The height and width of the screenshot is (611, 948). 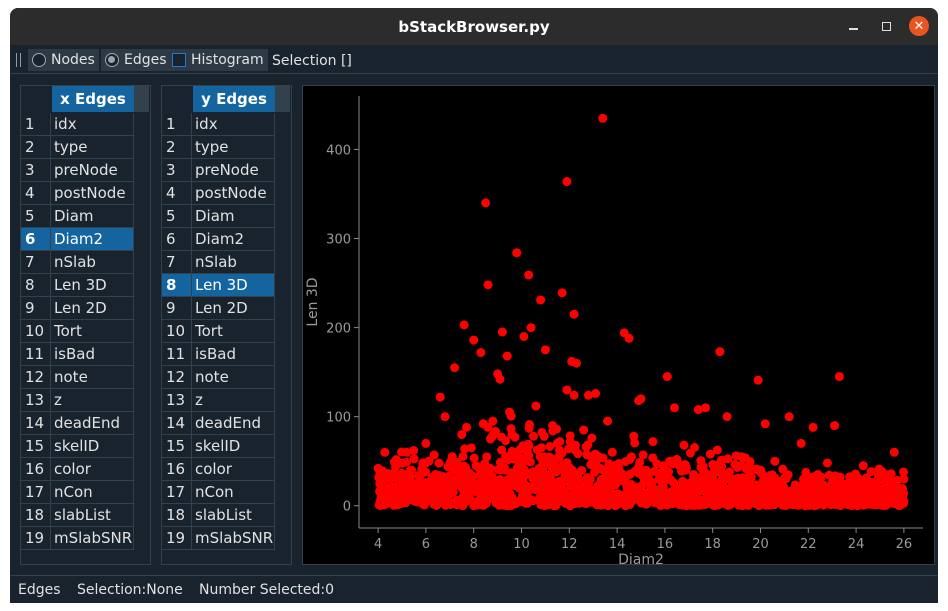 I want to click on table-row: 11 isBad, so click(x=77, y=354).